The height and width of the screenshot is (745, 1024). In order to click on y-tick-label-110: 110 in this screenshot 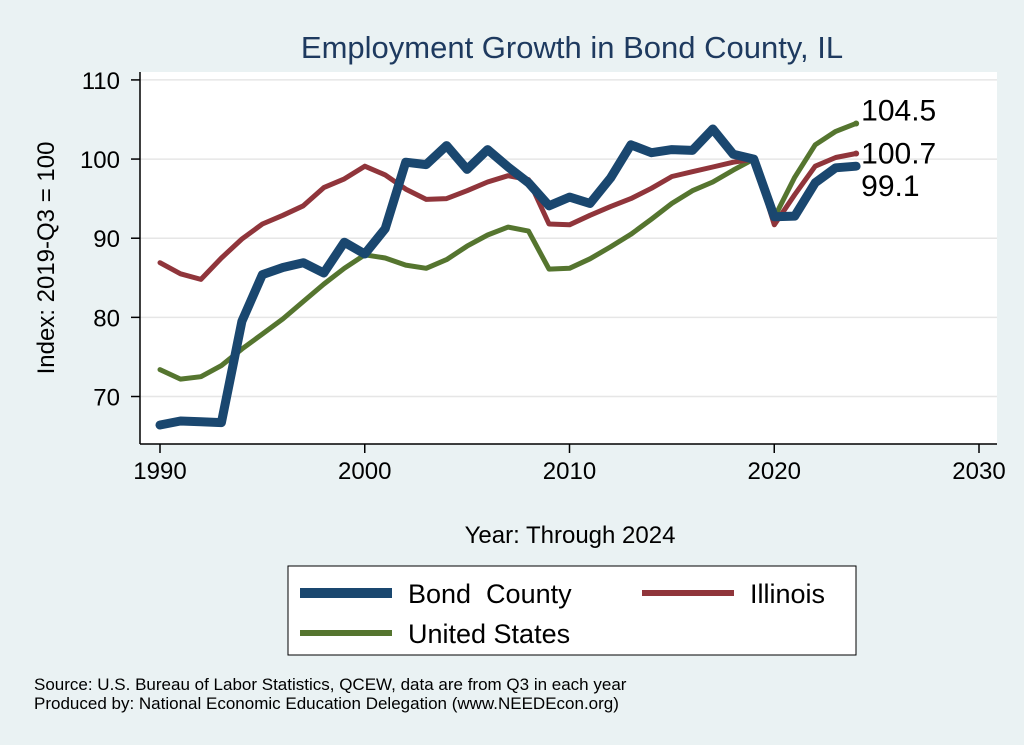, I will do `click(101, 81)`.